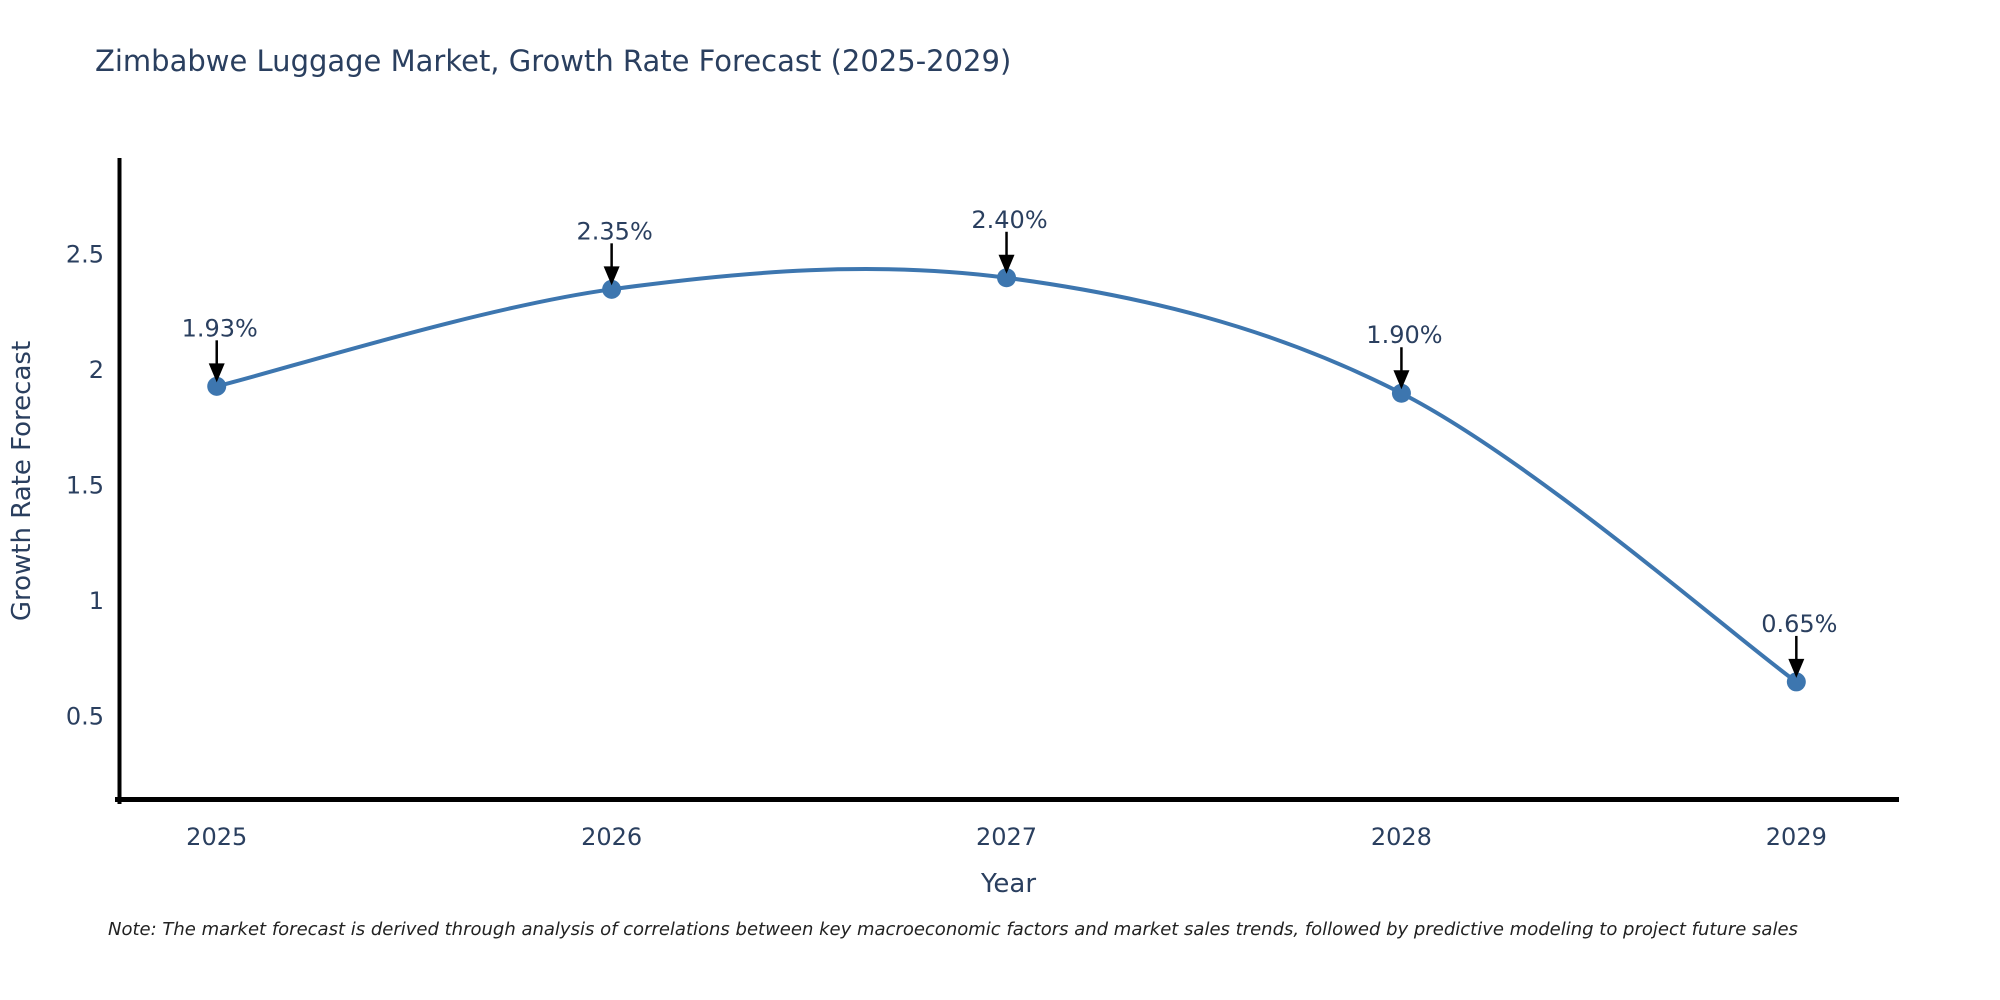 This screenshot has width=2000, height=1000. Describe the element at coordinates (611, 837) in the screenshot. I see `x-tick-label: 2026` at that location.